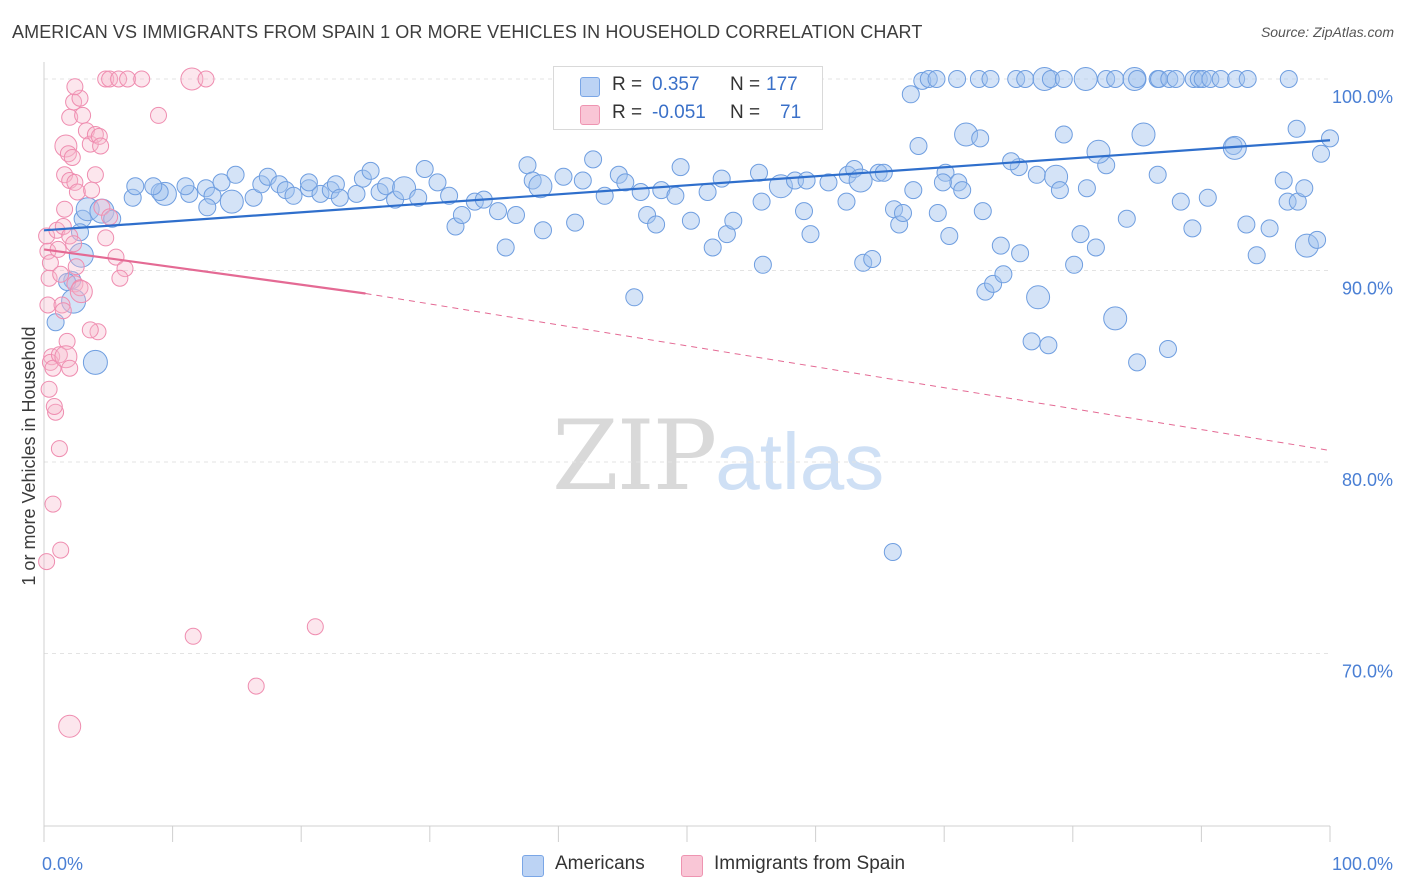 The width and height of the screenshot is (1406, 892). I want to click on x-tick-label-left: 0.0%, so click(62, 864).